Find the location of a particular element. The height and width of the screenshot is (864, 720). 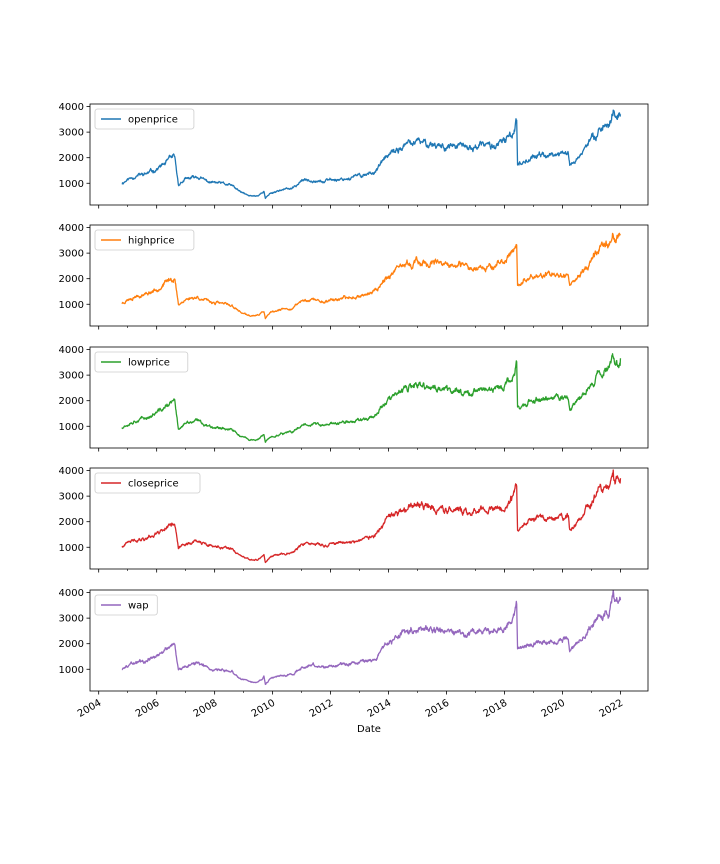

series-line-lowprice is located at coordinates (371, 398).